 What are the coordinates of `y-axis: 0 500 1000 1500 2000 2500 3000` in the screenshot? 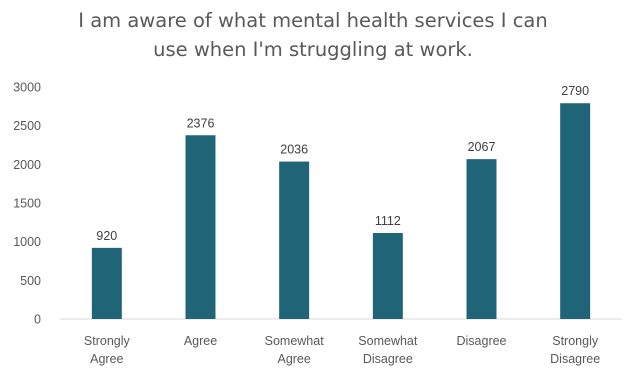 It's located at (27, 204).